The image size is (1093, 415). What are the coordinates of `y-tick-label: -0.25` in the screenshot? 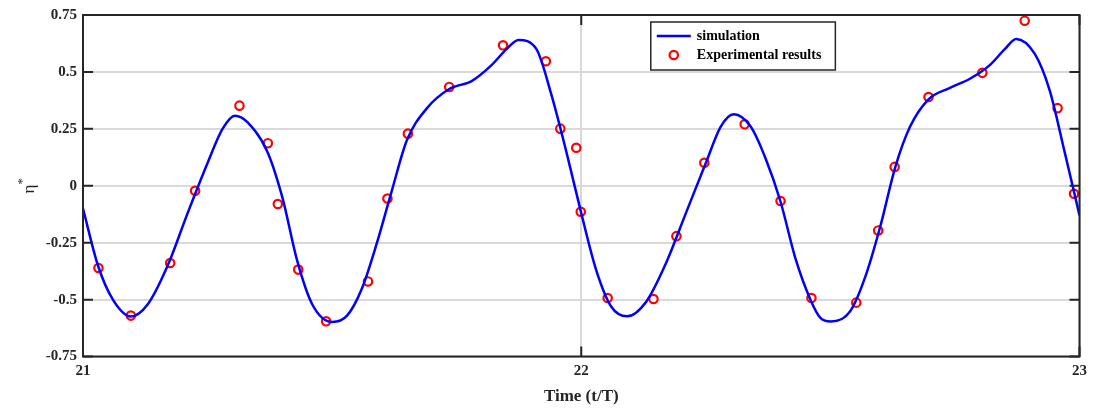 It's located at (61, 241).